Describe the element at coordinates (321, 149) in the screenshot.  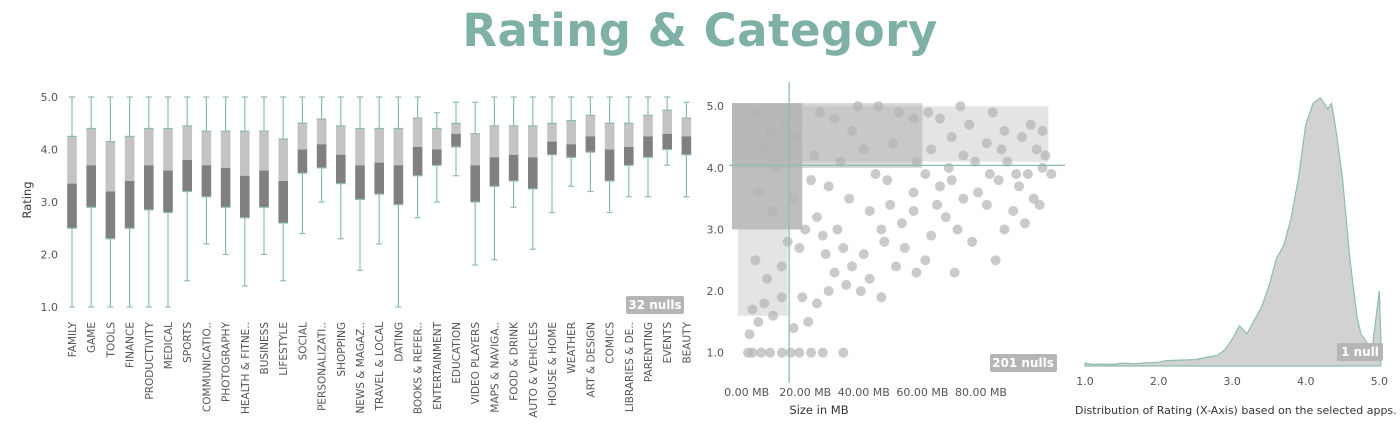
I see `box-personalizati` at that location.